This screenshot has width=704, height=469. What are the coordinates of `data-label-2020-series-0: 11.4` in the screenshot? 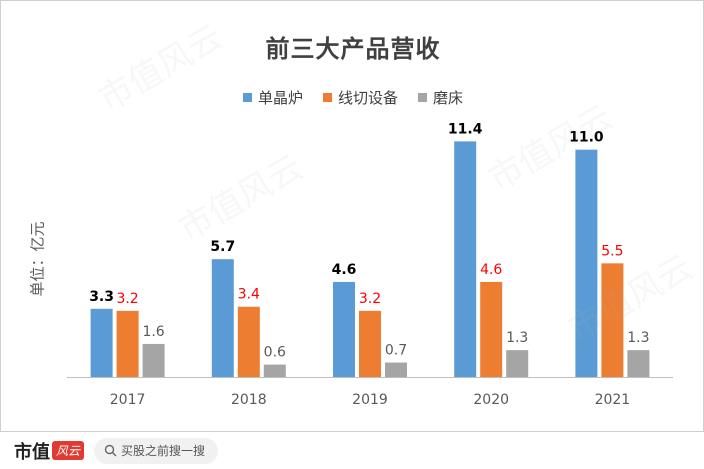 It's located at (465, 129).